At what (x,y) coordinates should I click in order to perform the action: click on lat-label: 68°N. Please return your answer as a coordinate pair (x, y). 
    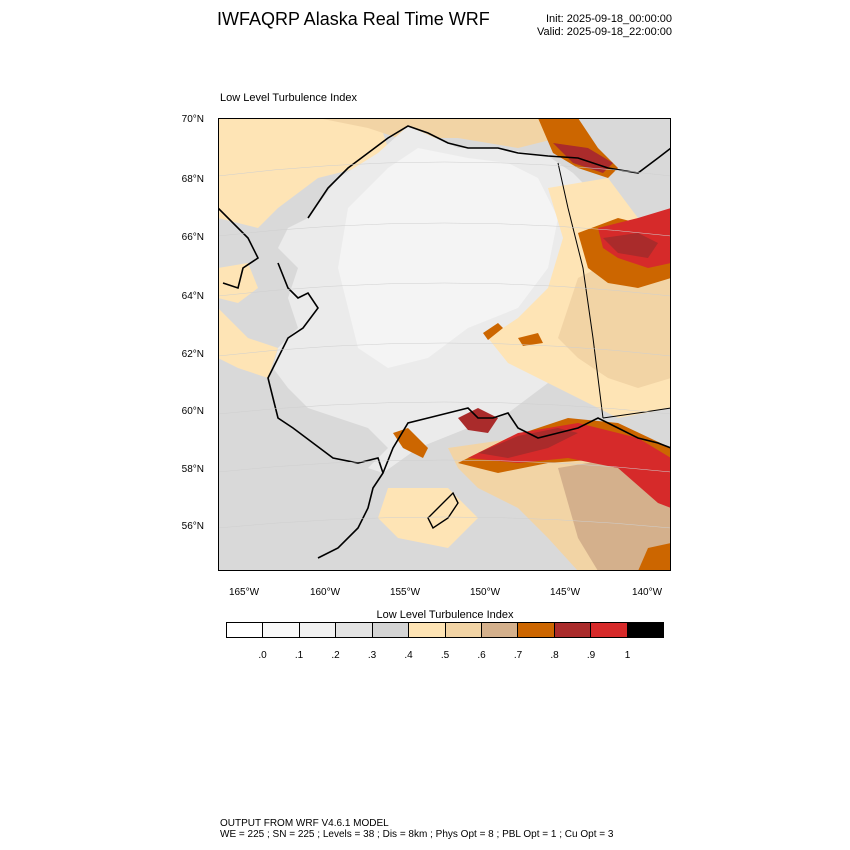
    Looking at the image, I should click on (192, 179).